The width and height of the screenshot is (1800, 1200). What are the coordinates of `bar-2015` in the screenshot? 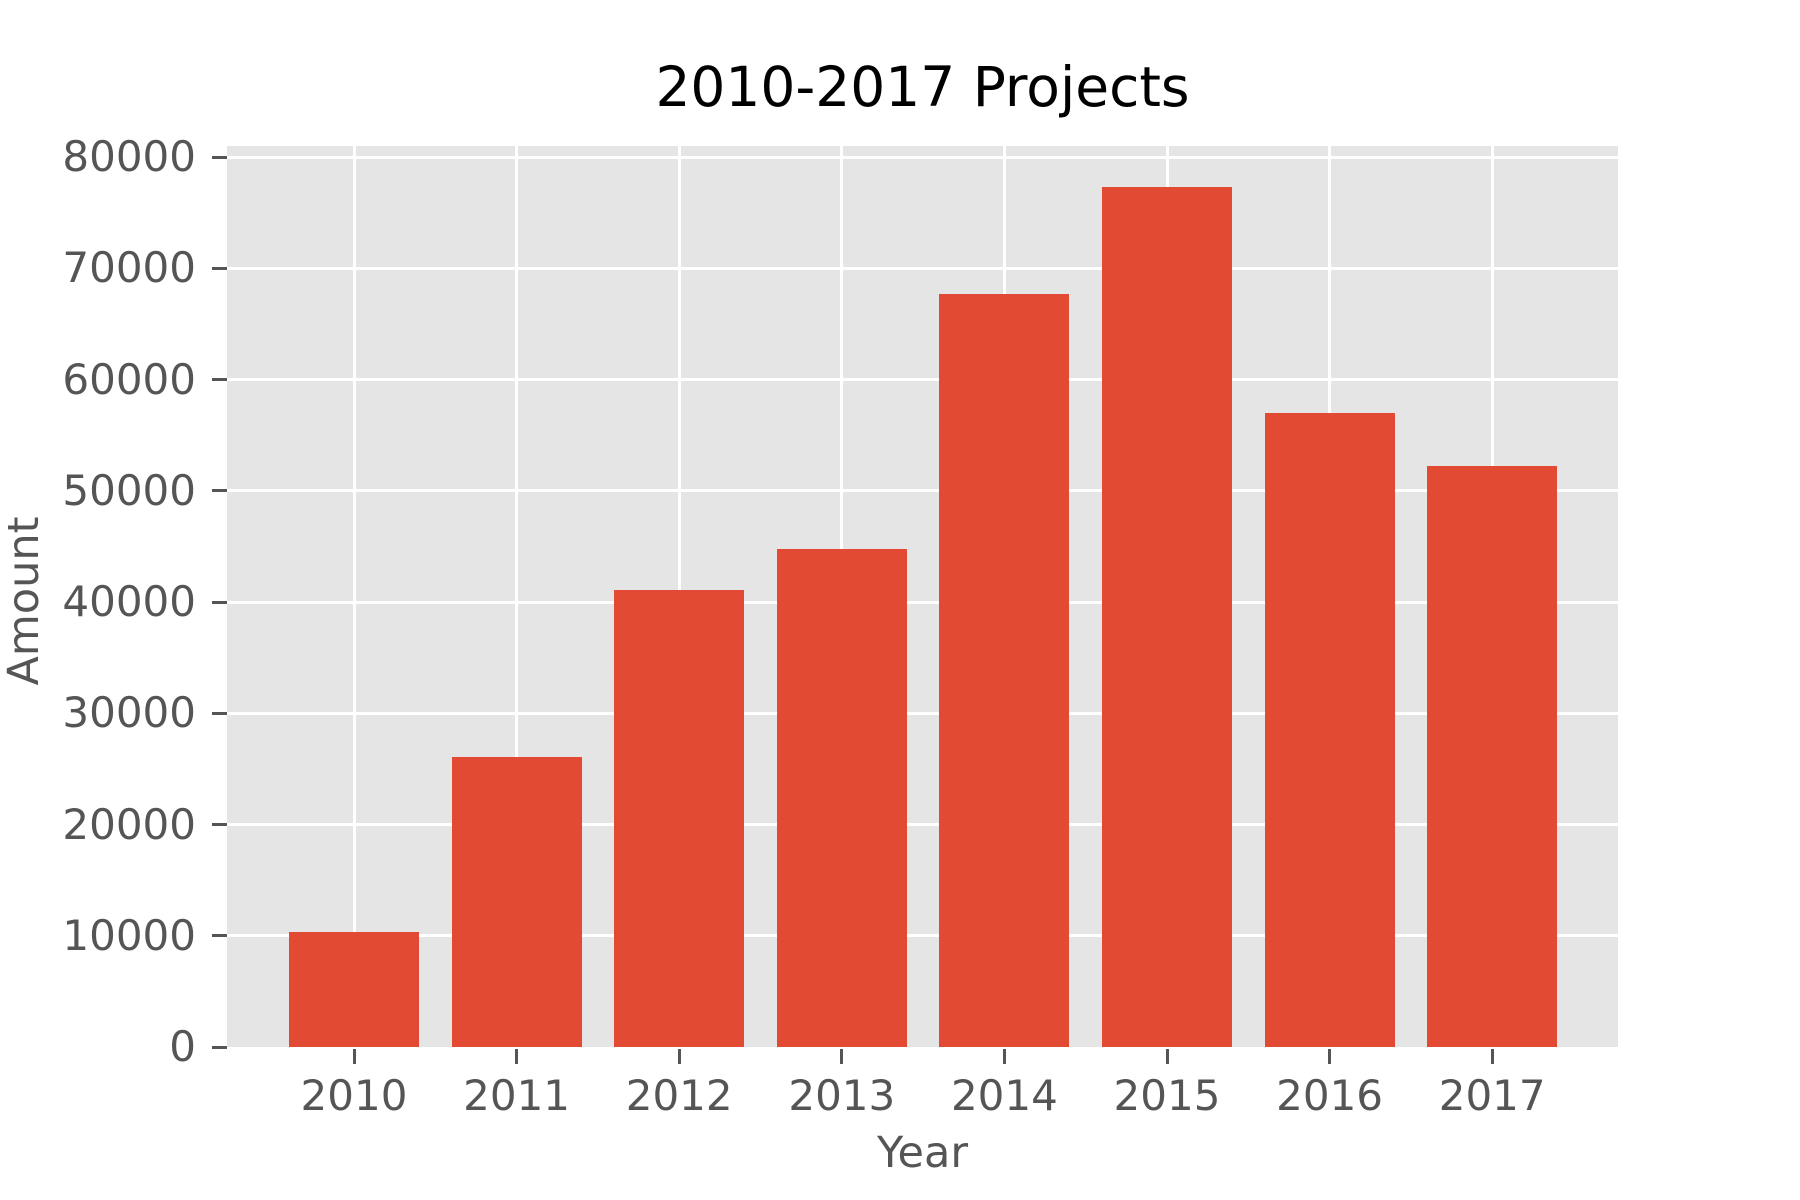 It's located at (1167, 617).